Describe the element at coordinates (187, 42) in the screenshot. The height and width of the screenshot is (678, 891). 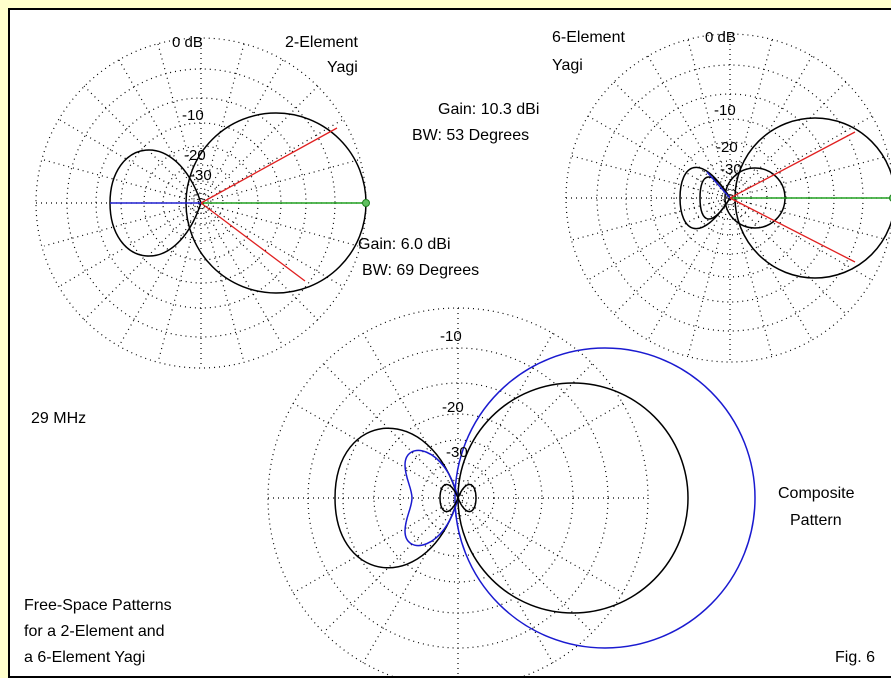
I see `left-ring-label-0db: 0 dB` at that location.